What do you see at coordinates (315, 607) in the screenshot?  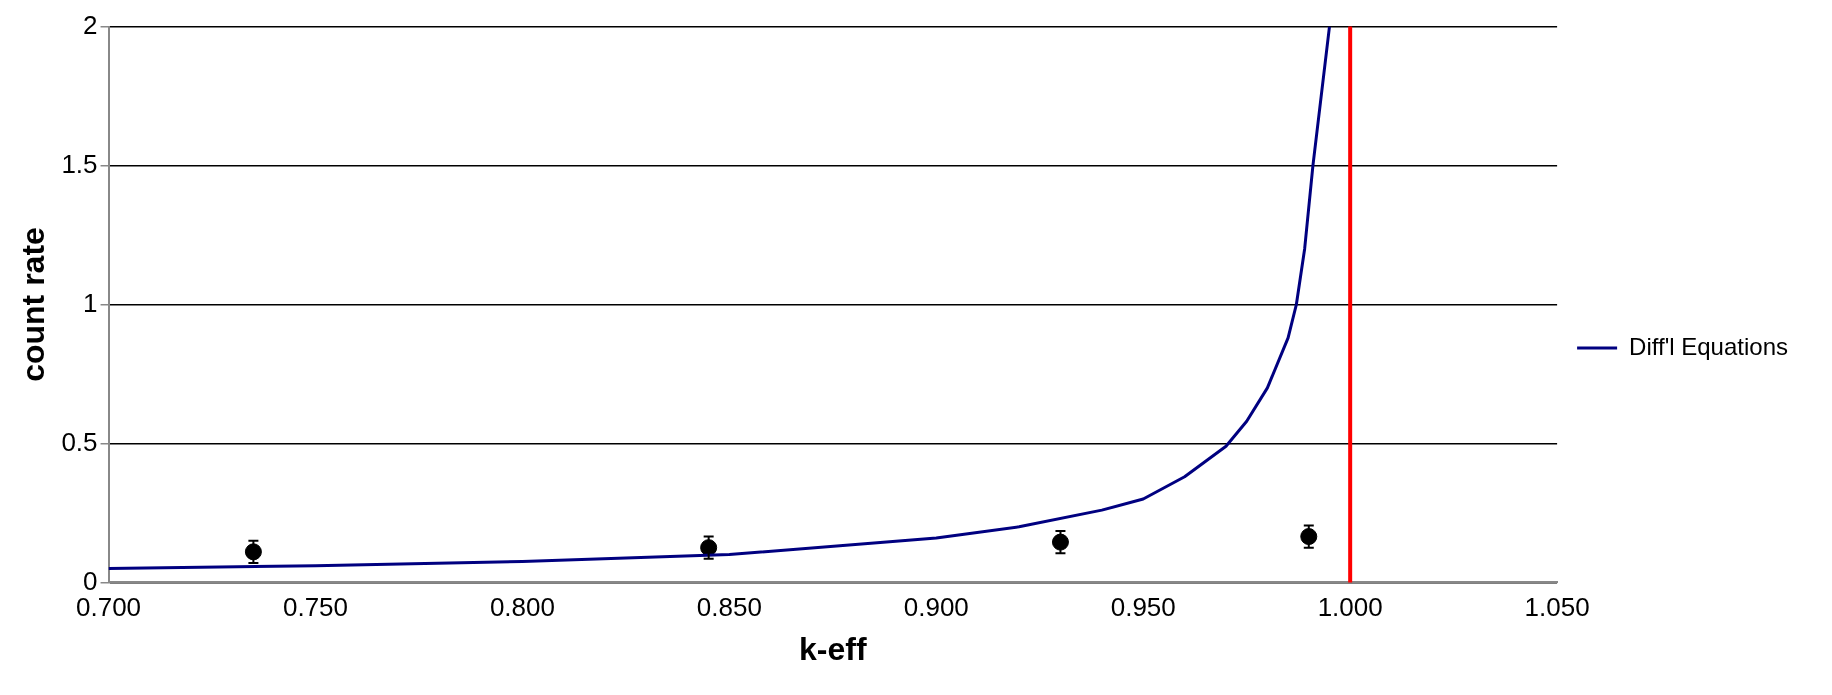 I see `x-tick-label: 0.750` at bounding box center [315, 607].